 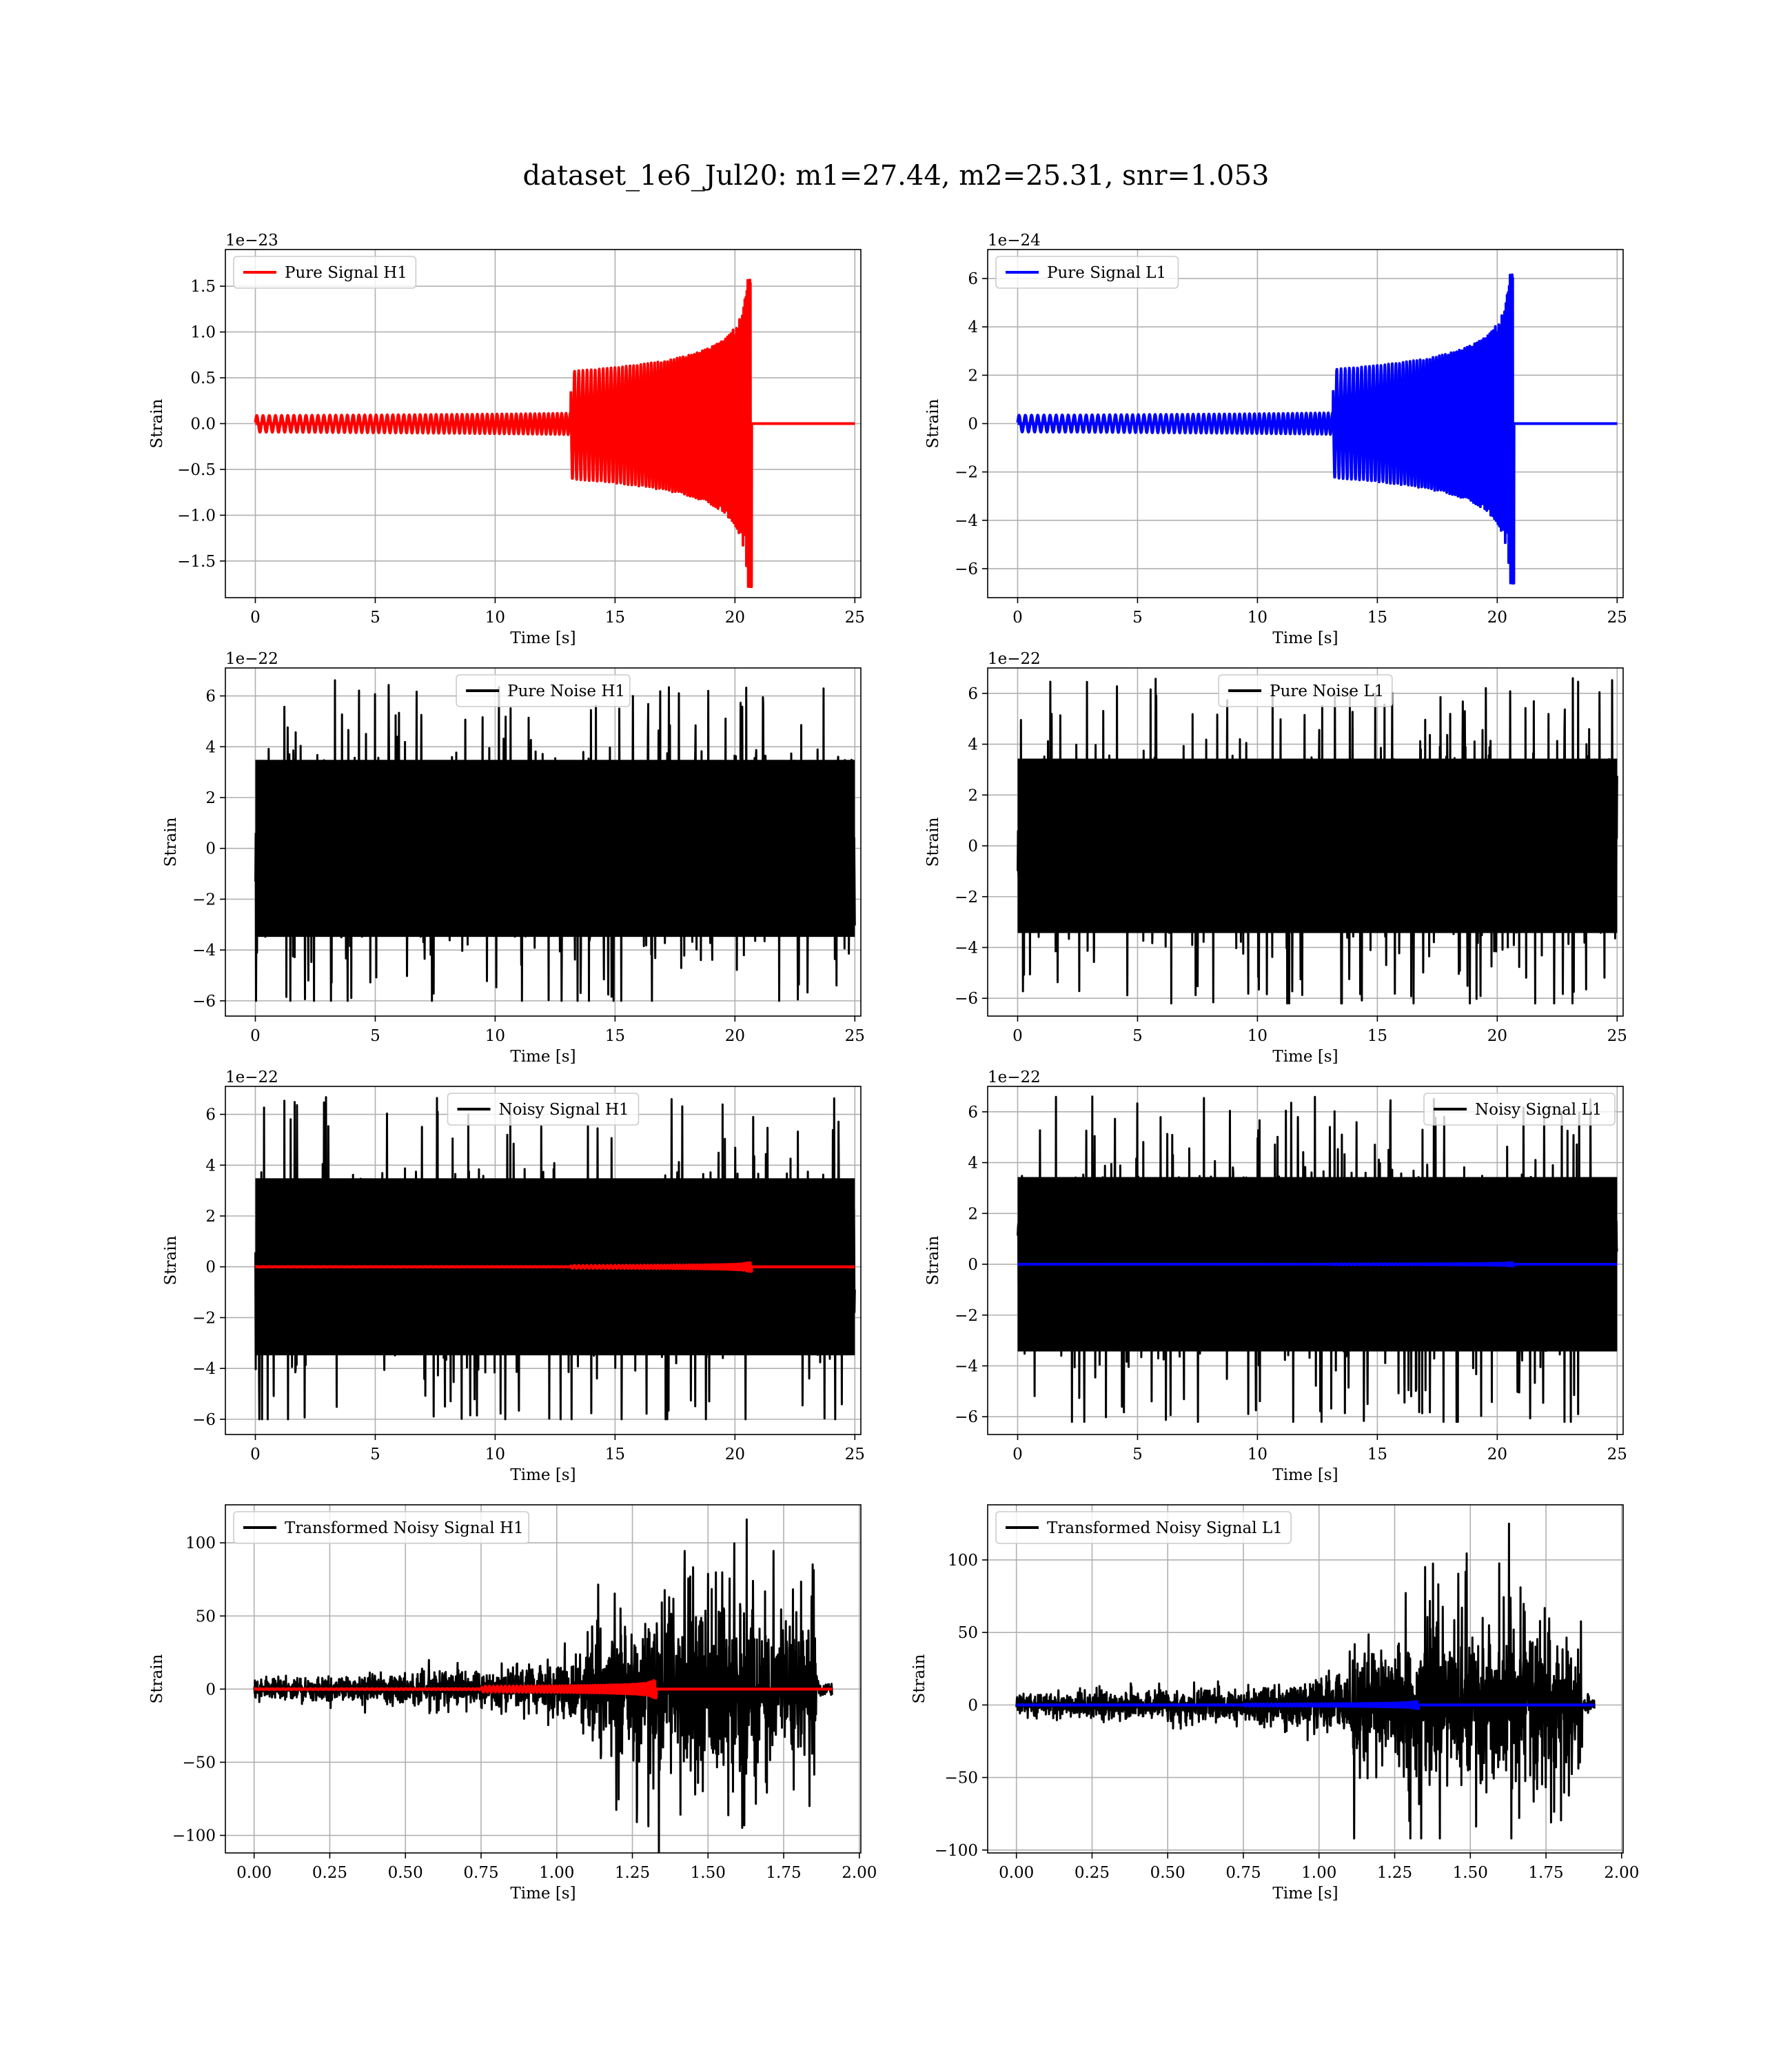 I want to click on legend: Pure Signal H1, so click(x=325, y=272).